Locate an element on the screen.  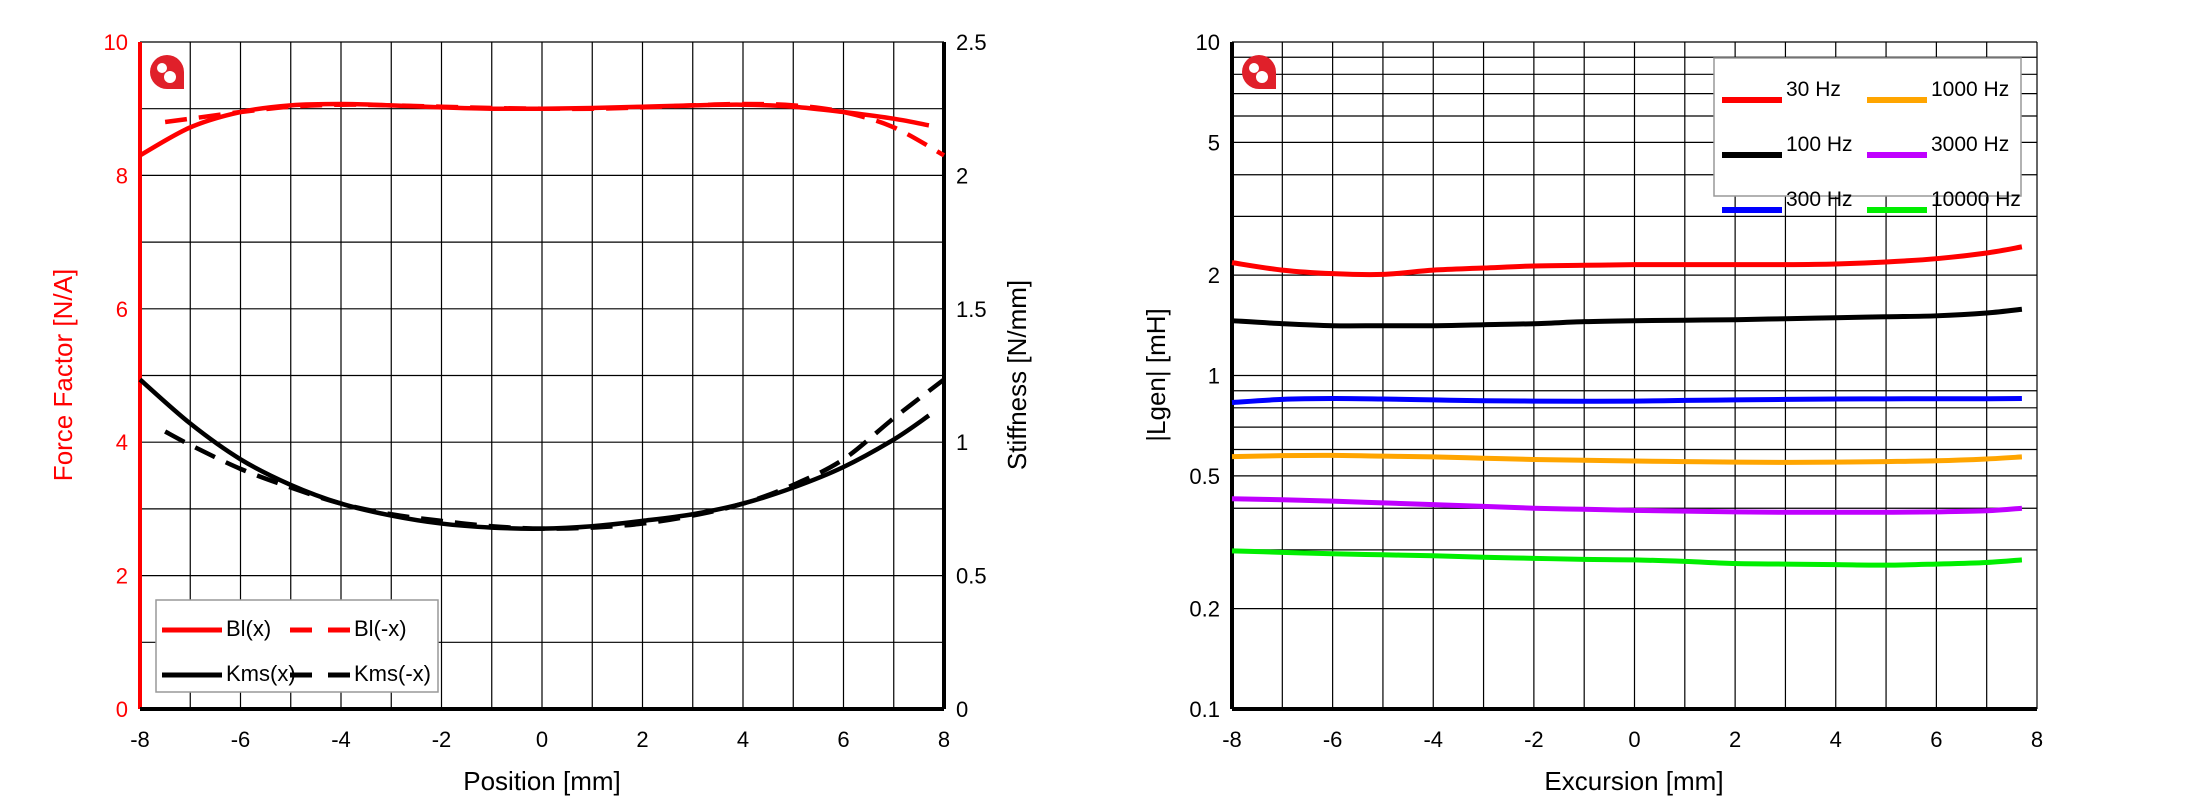
x-axis-label: Position [mm] is located at coordinates (542, 781).